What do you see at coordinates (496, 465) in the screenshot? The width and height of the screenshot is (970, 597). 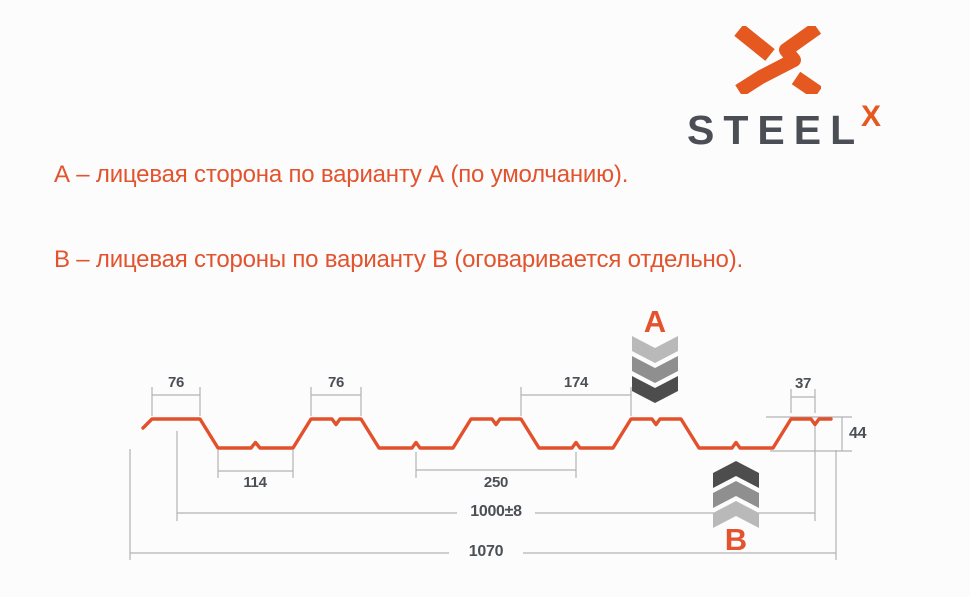 I see `dim-250-lines` at bounding box center [496, 465].